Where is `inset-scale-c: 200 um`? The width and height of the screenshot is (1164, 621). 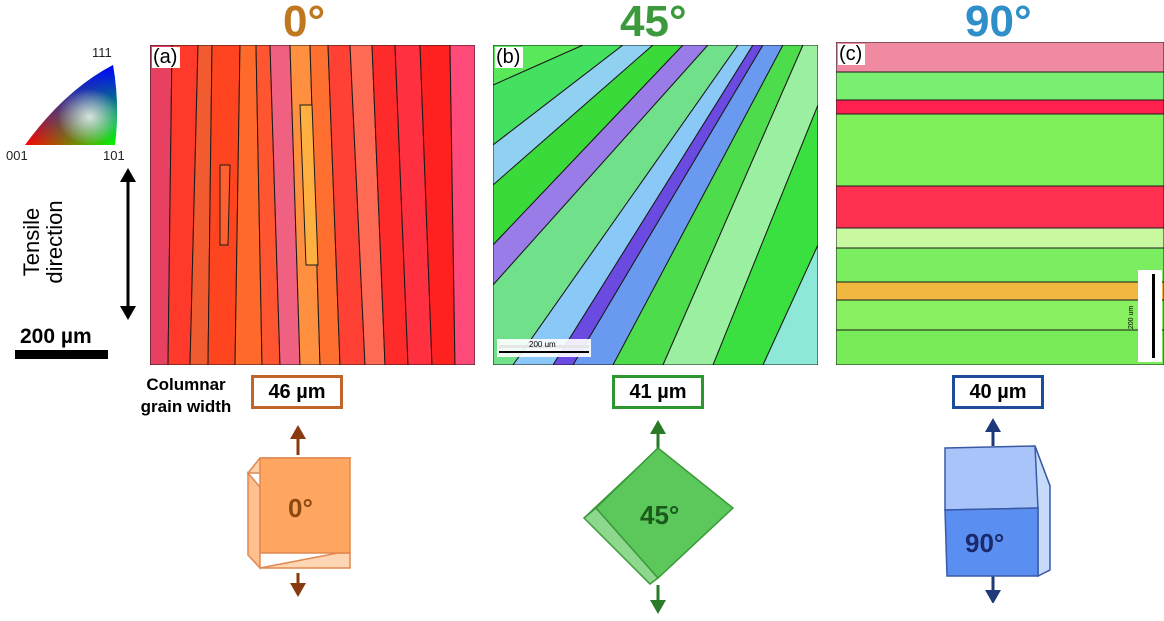 inset-scale-c: 200 um is located at coordinates (1132, 317).